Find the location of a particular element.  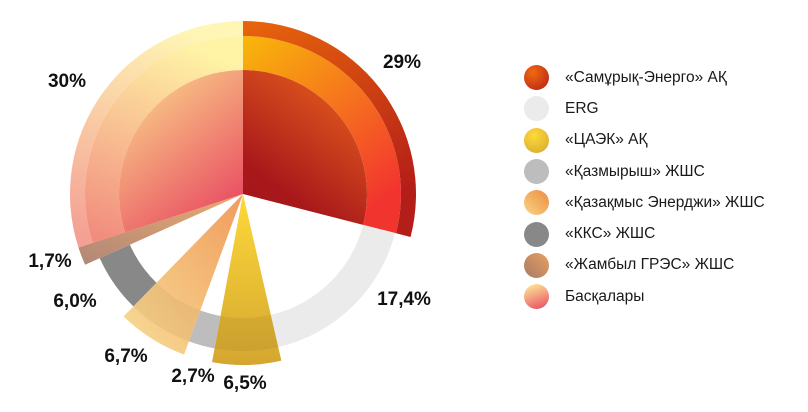

legend-label: «Жамбыл ГРЭС» ЖШС is located at coordinates (650, 265).